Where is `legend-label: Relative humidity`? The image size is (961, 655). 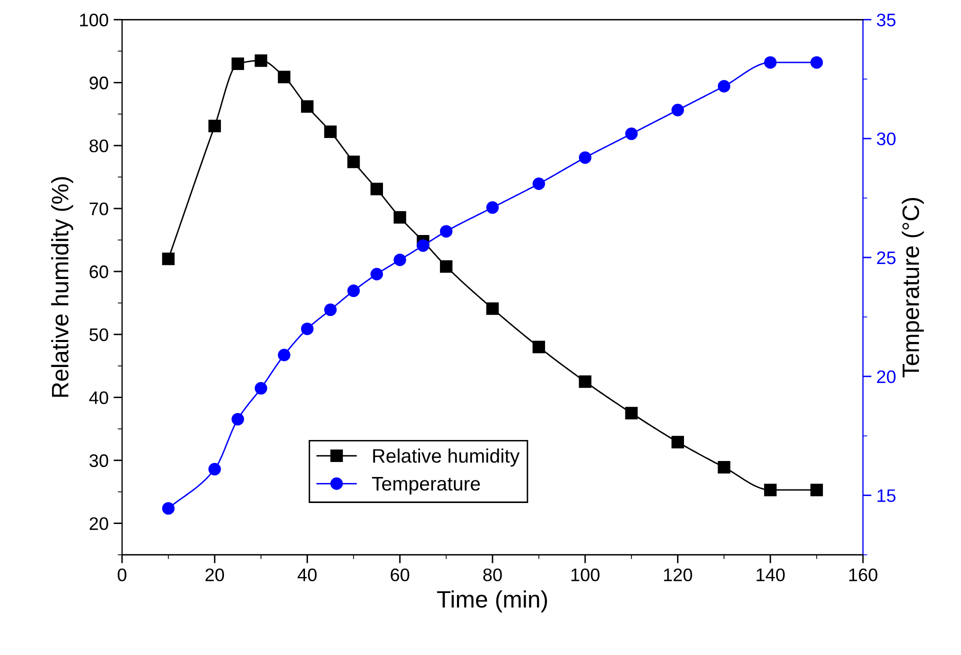
legend-label: Relative humidity is located at coordinates (446, 457).